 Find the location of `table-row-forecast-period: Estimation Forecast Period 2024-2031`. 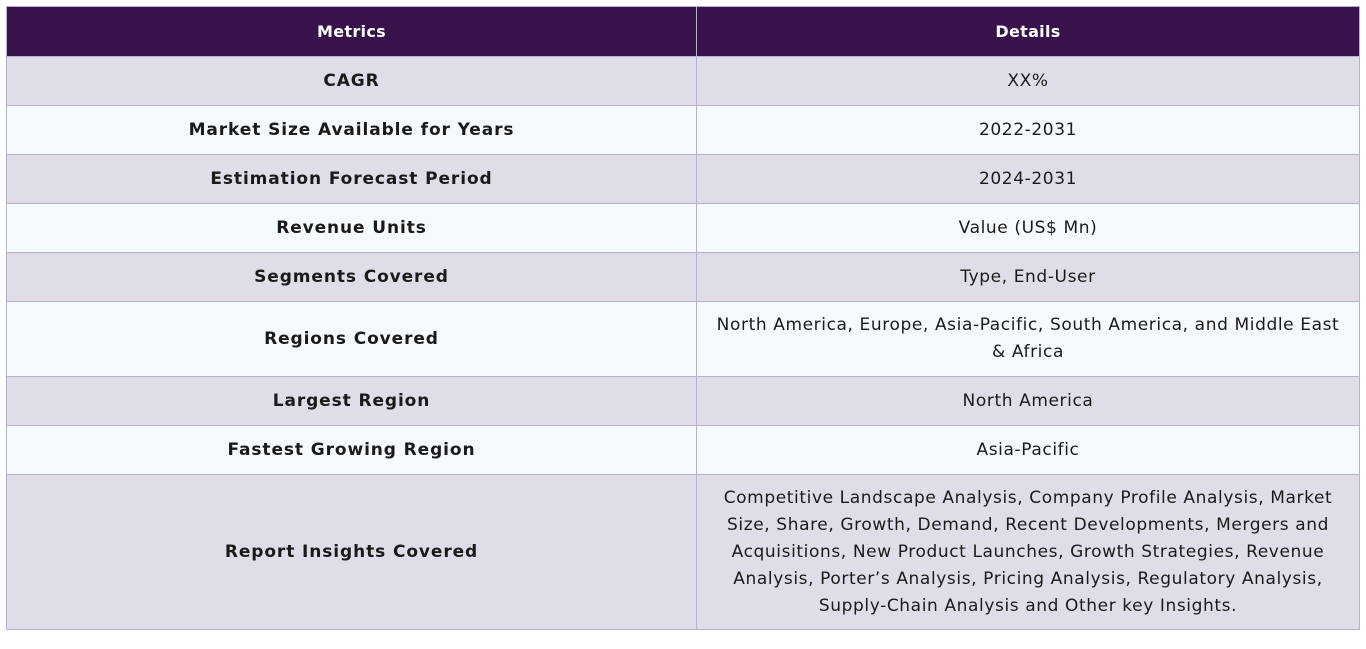

table-row-forecast-period: Estimation Forecast Period 2024-2031 is located at coordinates (683, 179).